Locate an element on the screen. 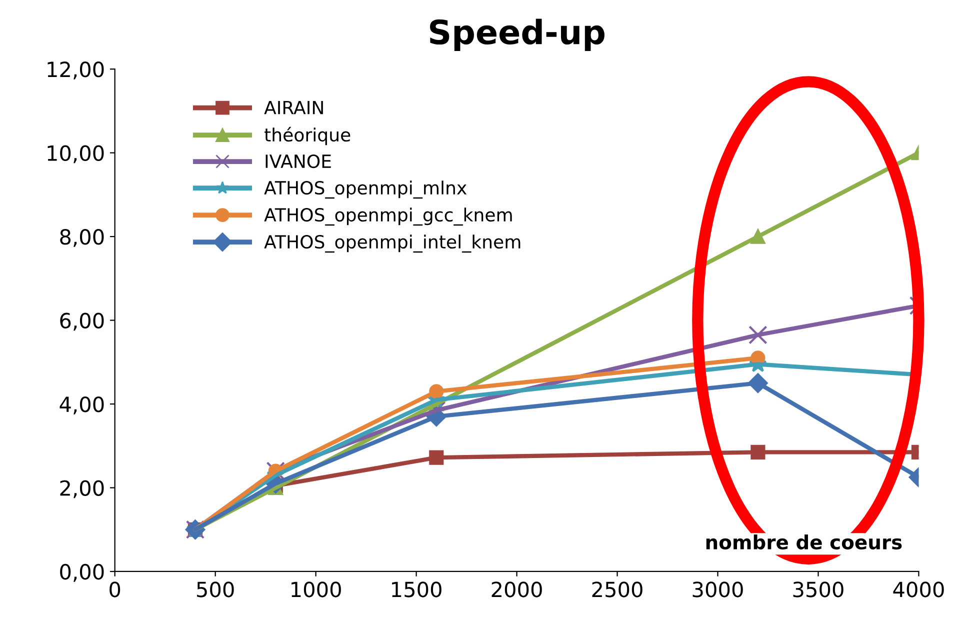  chart-title: Speed-up is located at coordinates (517, 35).